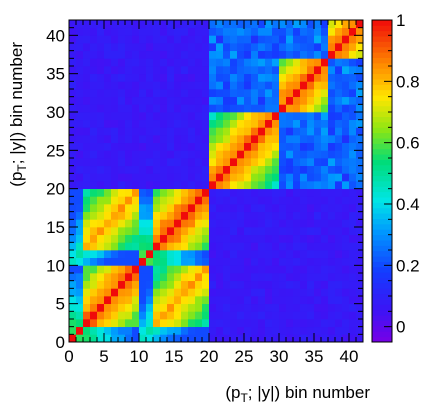 Image resolution: width=436 pixels, height=410 pixels. I want to click on y-tick-label: 35, so click(55, 74).